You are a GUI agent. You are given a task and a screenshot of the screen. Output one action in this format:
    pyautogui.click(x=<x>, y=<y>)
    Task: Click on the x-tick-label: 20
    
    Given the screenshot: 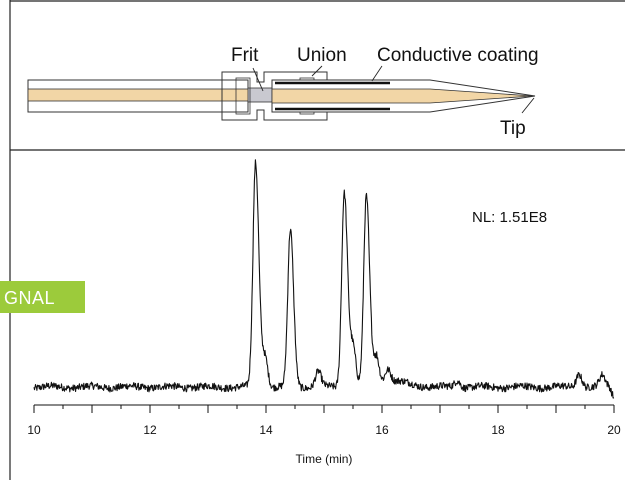 What is the action you would take?
    pyautogui.click(x=614, y=430)
    